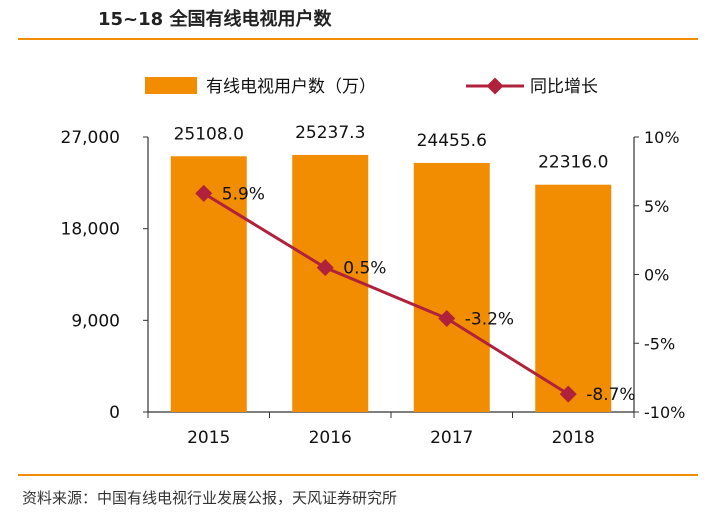 The image size is (710, 518). Describe the element at coordinates (451, 438) in the screenshot. I see `x-tick-label: 2017` at that location.